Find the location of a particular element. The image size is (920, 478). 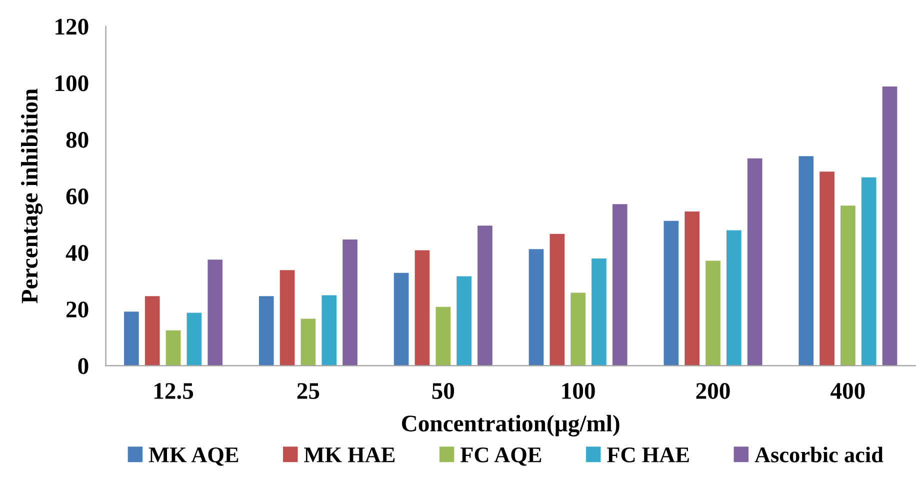

x-tick-label: 12.5 is located at coordinates (174, 391).